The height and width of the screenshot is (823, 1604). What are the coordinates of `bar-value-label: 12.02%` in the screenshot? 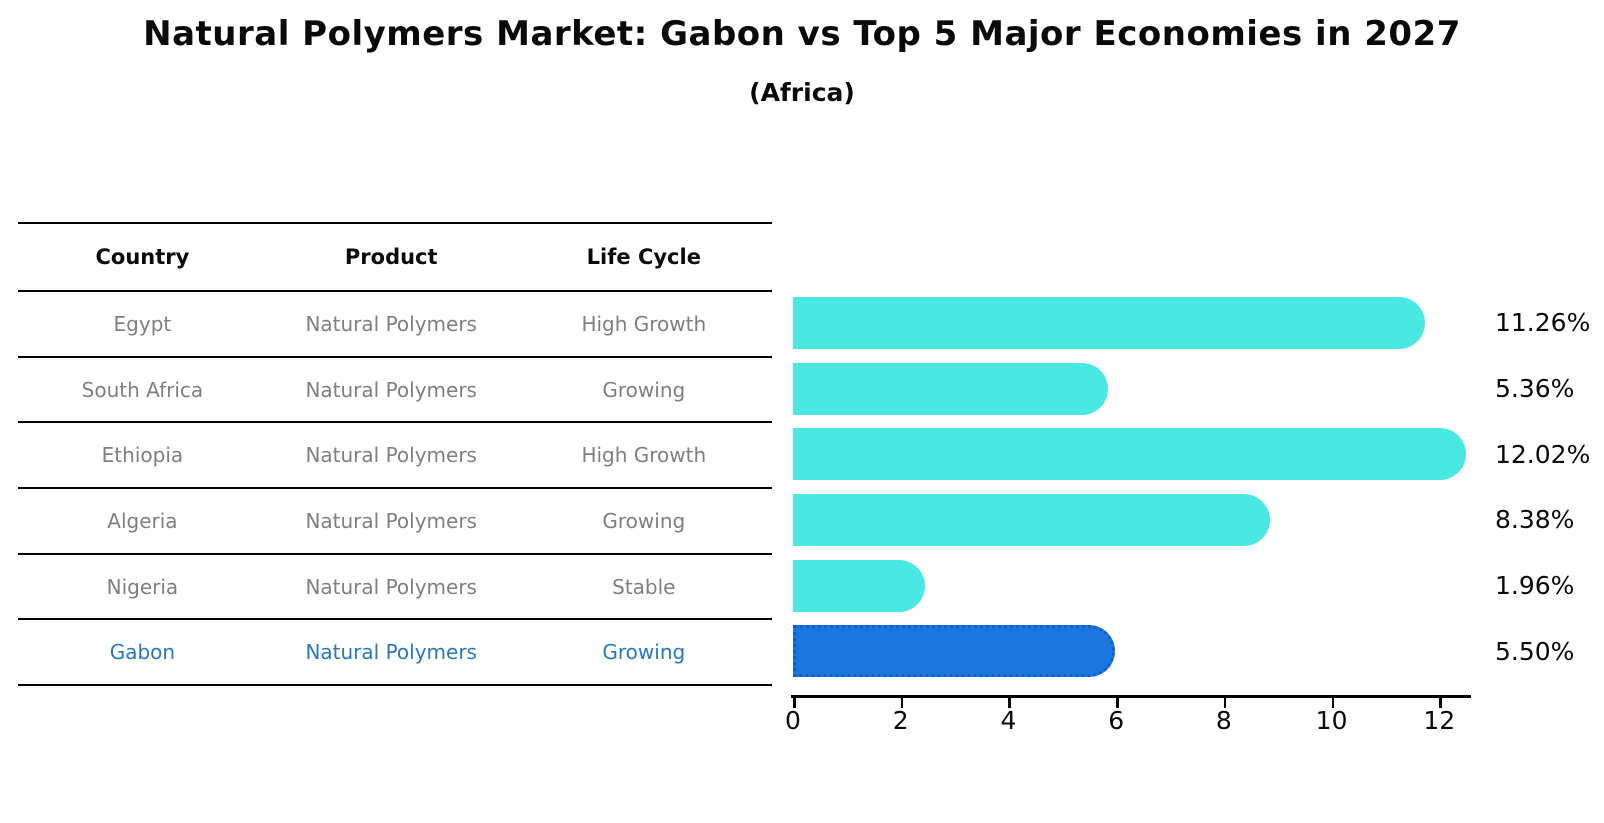 It's located at (1543, 454).